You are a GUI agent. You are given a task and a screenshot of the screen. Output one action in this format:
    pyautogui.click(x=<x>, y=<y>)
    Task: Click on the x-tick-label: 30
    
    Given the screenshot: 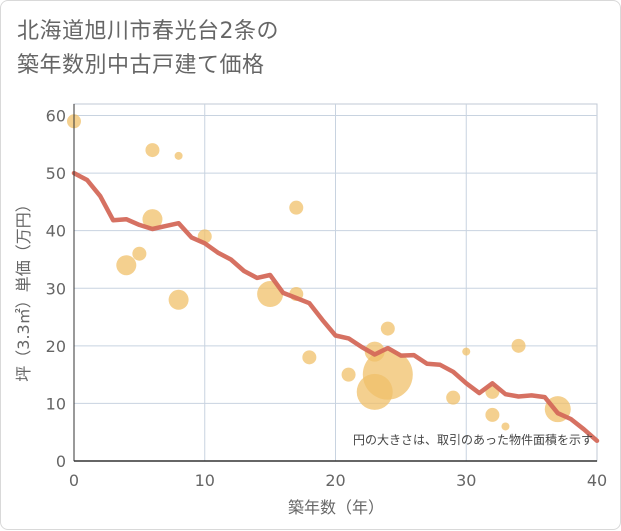 What is the action you would take?
    pyautogui.click(x=466, y=480)
    